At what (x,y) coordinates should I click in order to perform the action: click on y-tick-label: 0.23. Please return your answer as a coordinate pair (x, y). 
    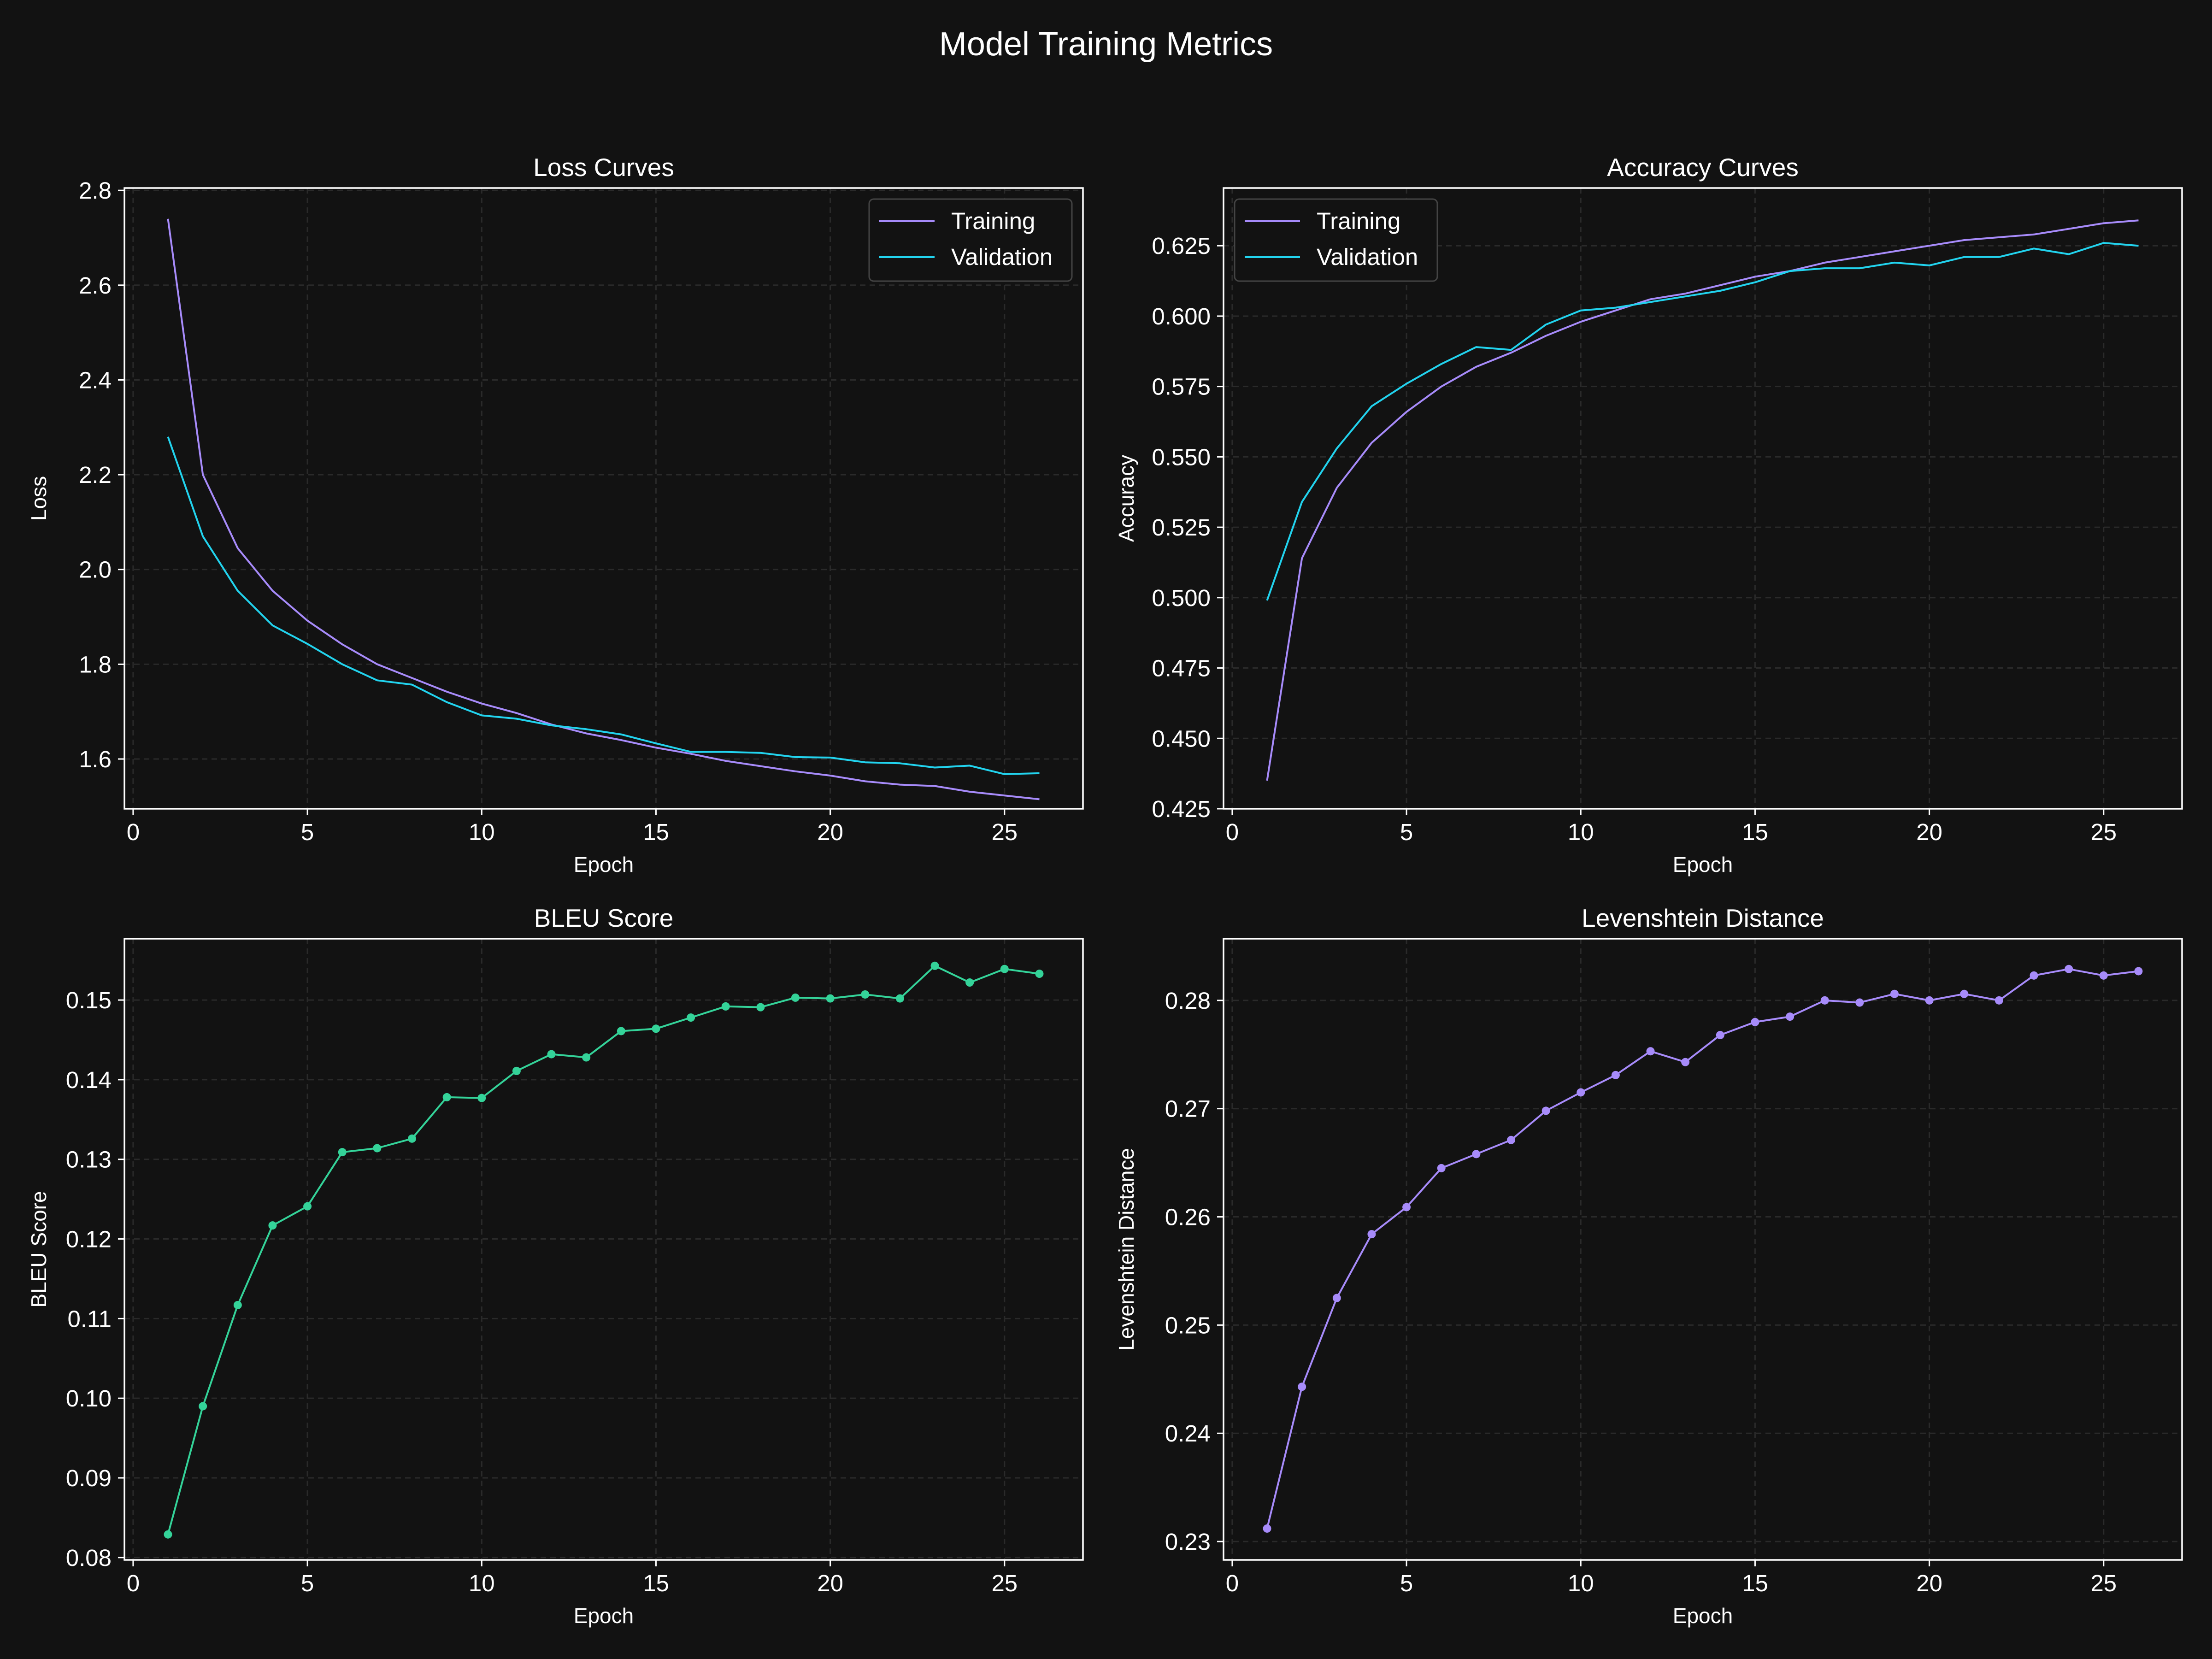
    Looking at the image, I should click on (1188, 1542).